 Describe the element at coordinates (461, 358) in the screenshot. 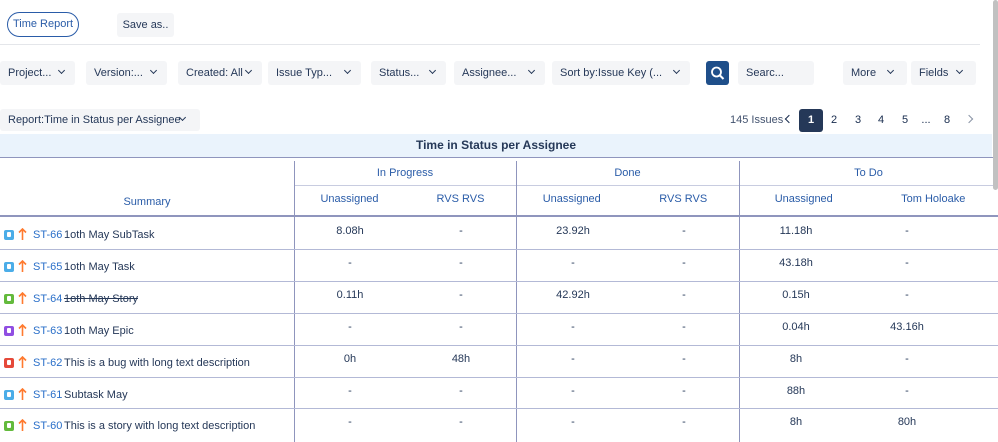

I see `time-cell: 48h` at that location.